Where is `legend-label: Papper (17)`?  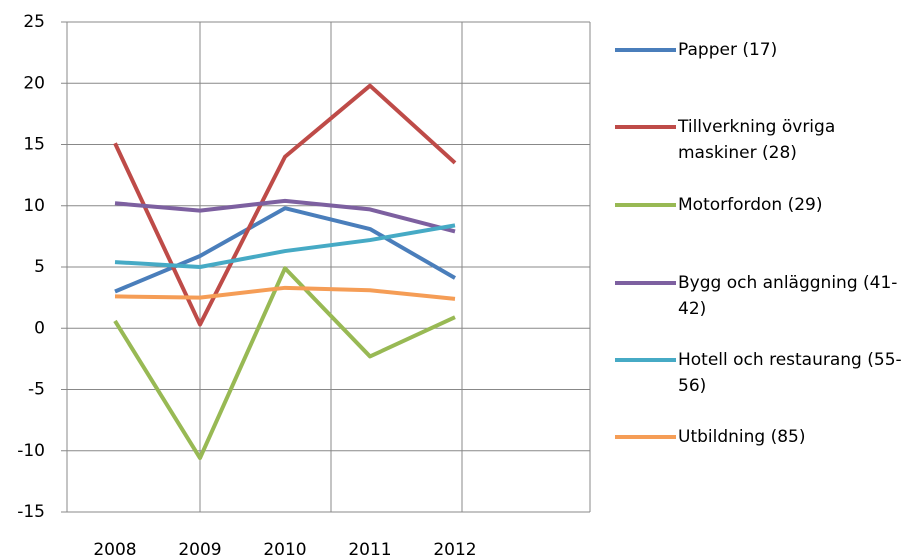 legend-label: Papper (17) is located at coordinates (728, 50).